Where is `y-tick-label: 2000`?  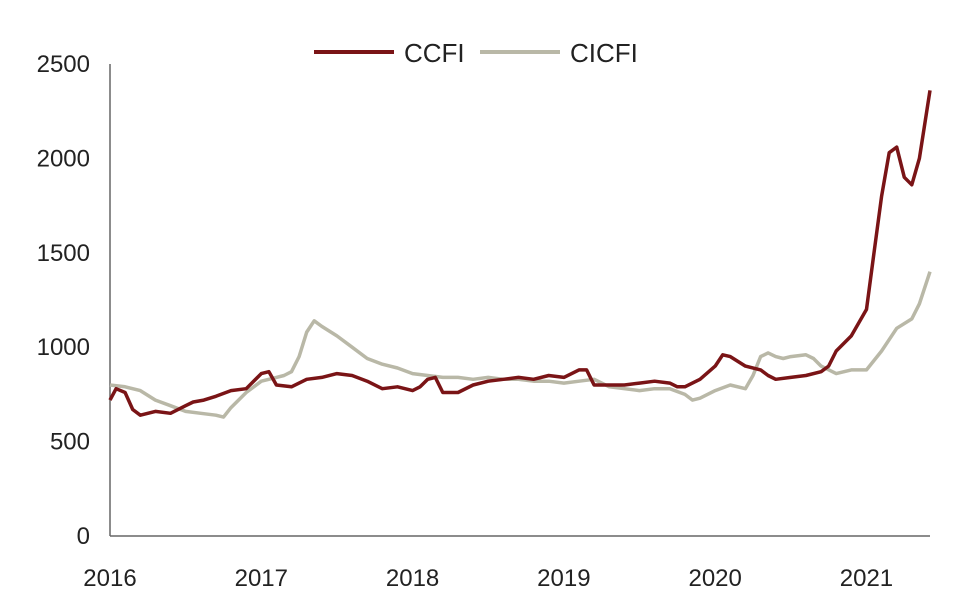
y-tick-label: 2000 is located at coordinates (63, 158).